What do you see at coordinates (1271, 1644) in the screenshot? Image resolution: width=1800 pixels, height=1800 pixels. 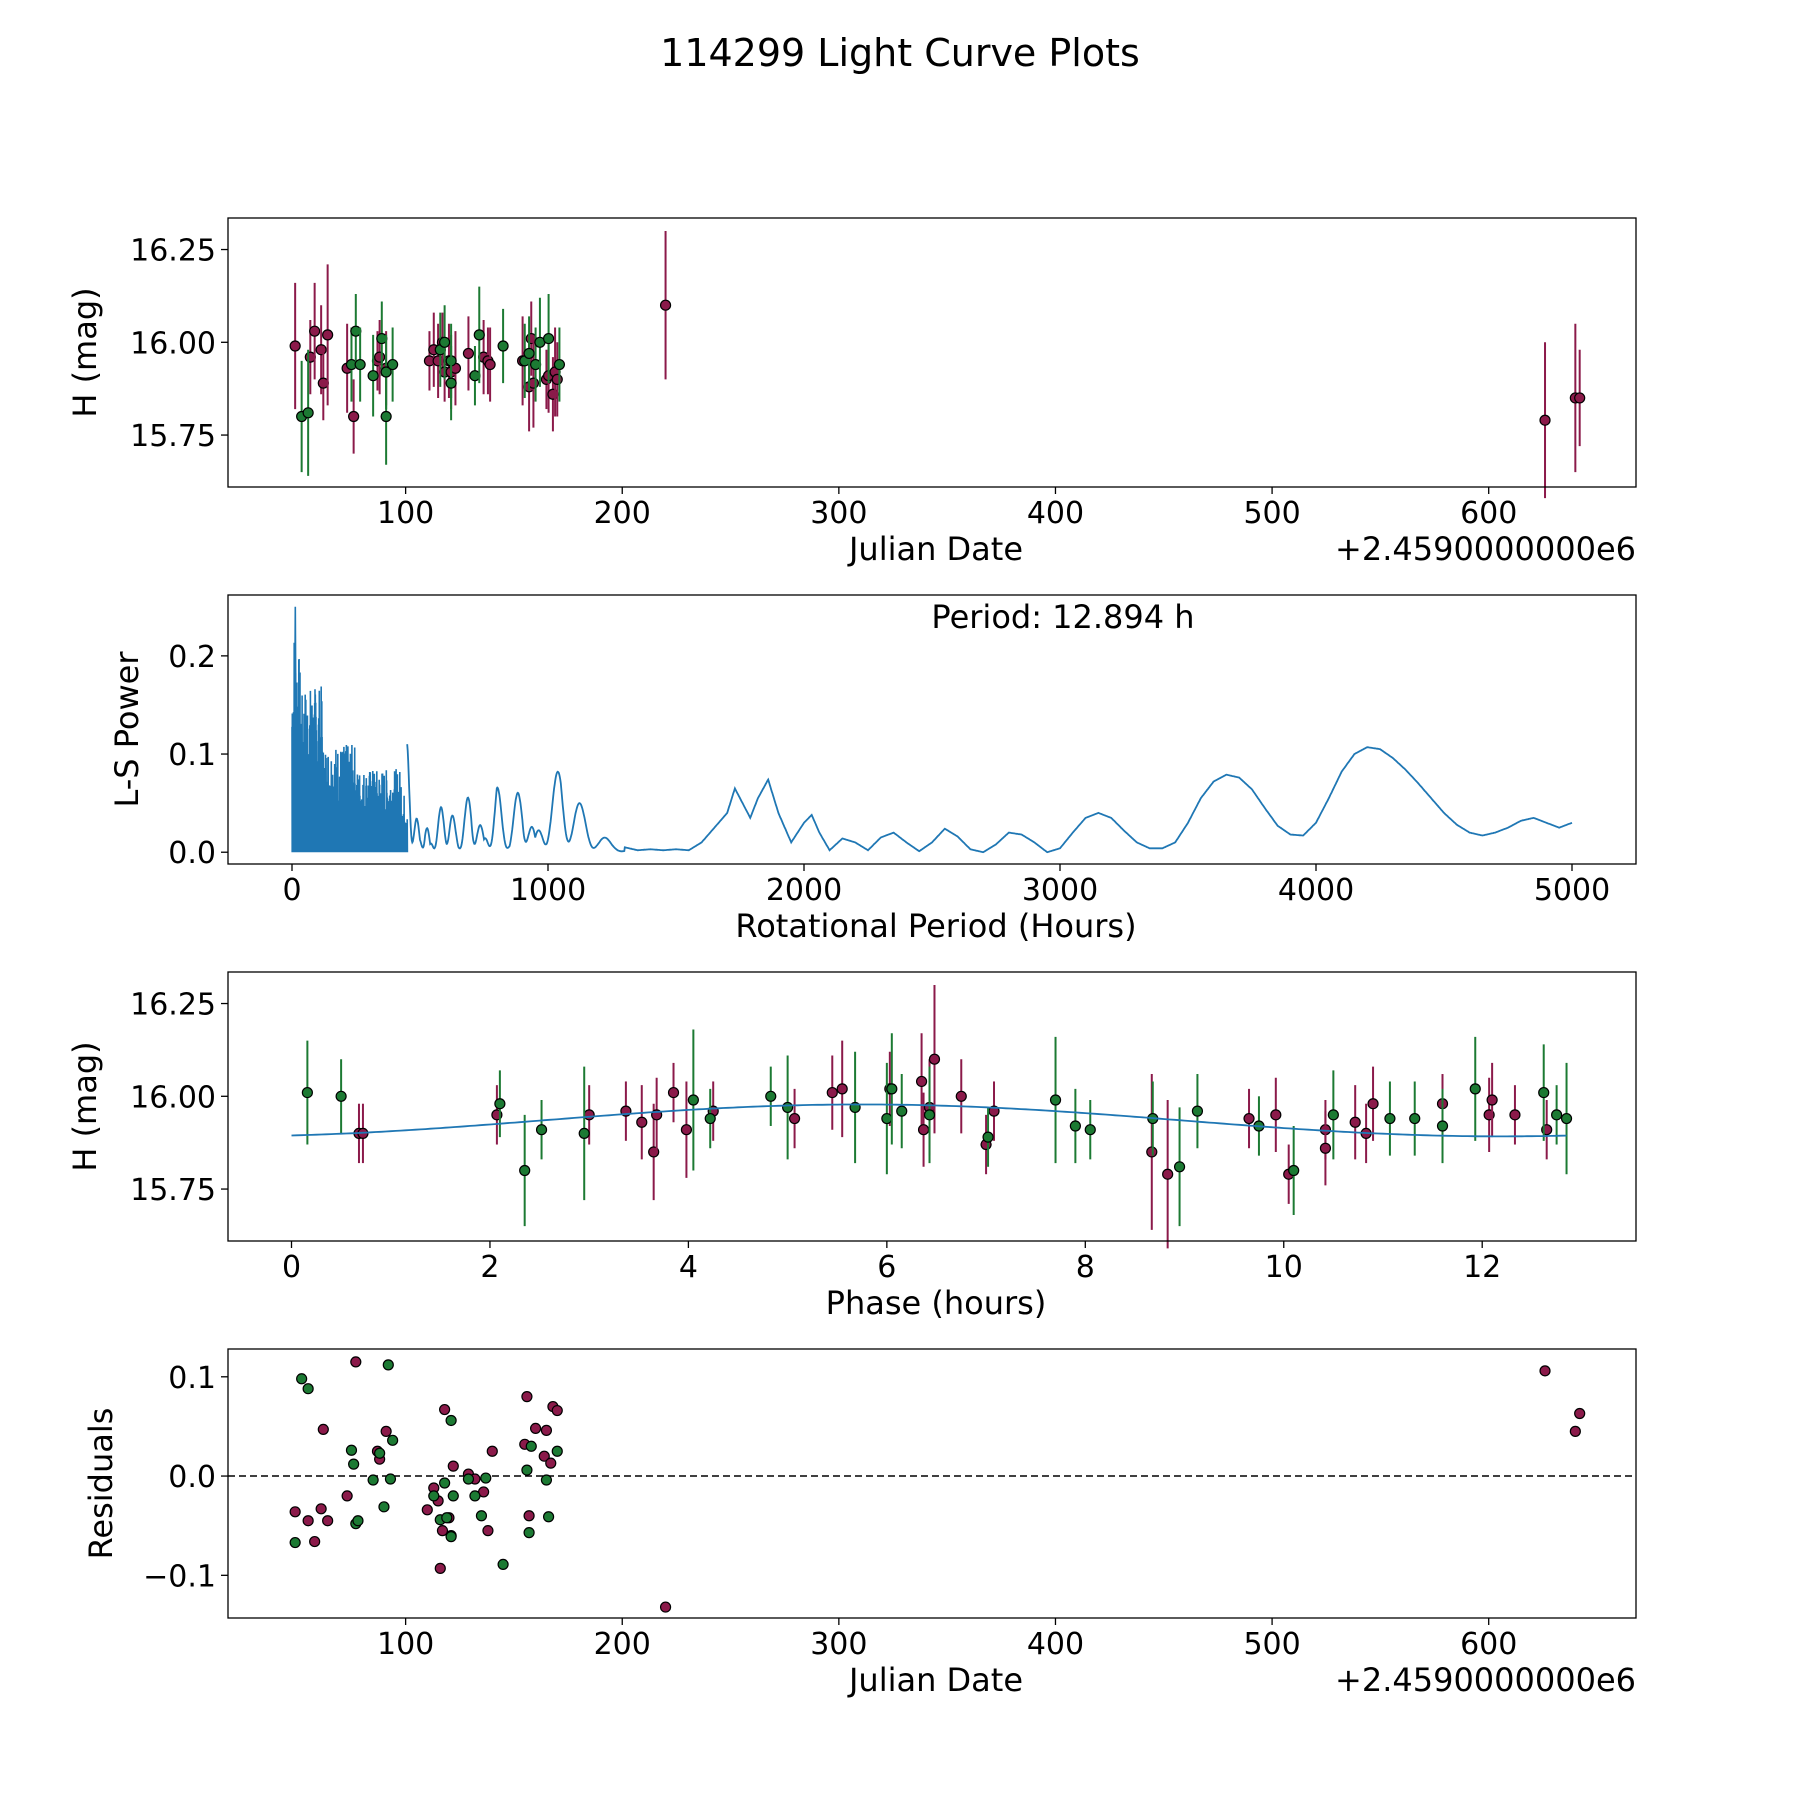 I see `x-tick-label: 500` at bounding box center [1271, 1644].